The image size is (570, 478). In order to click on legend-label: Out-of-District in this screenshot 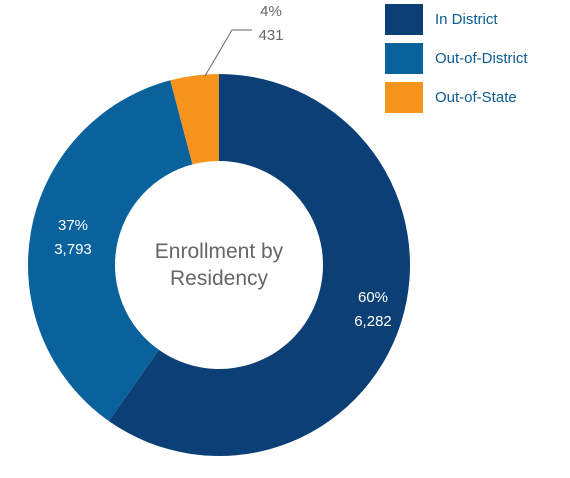, I will do `click(481, 58)`.